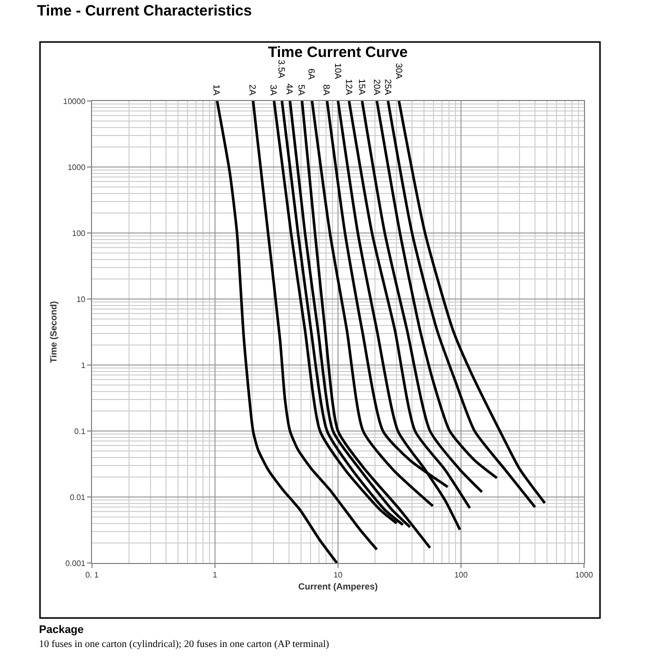 The image size is (650, 660). Describe the element at coordinates (289, 89) in the screenshot. I see `text: 4A` at that location.